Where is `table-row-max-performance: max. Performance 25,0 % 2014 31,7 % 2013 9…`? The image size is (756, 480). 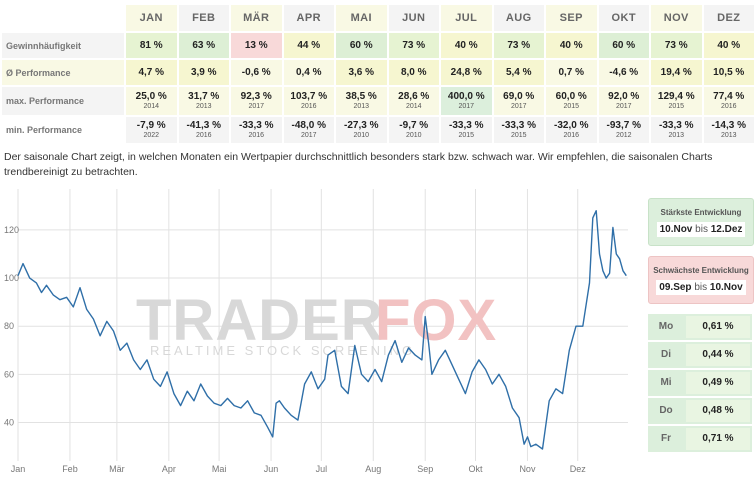 table-row-max-performance: max. Performance 25,0 % 2014 31,7 % 2013 9… is located at coordinates (378, 101).